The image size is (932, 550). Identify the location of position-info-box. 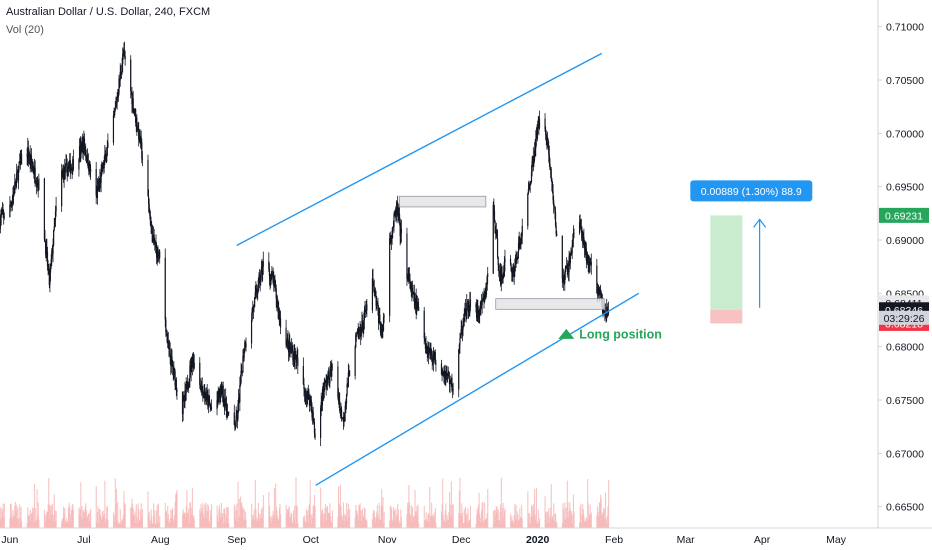
(751, 191).